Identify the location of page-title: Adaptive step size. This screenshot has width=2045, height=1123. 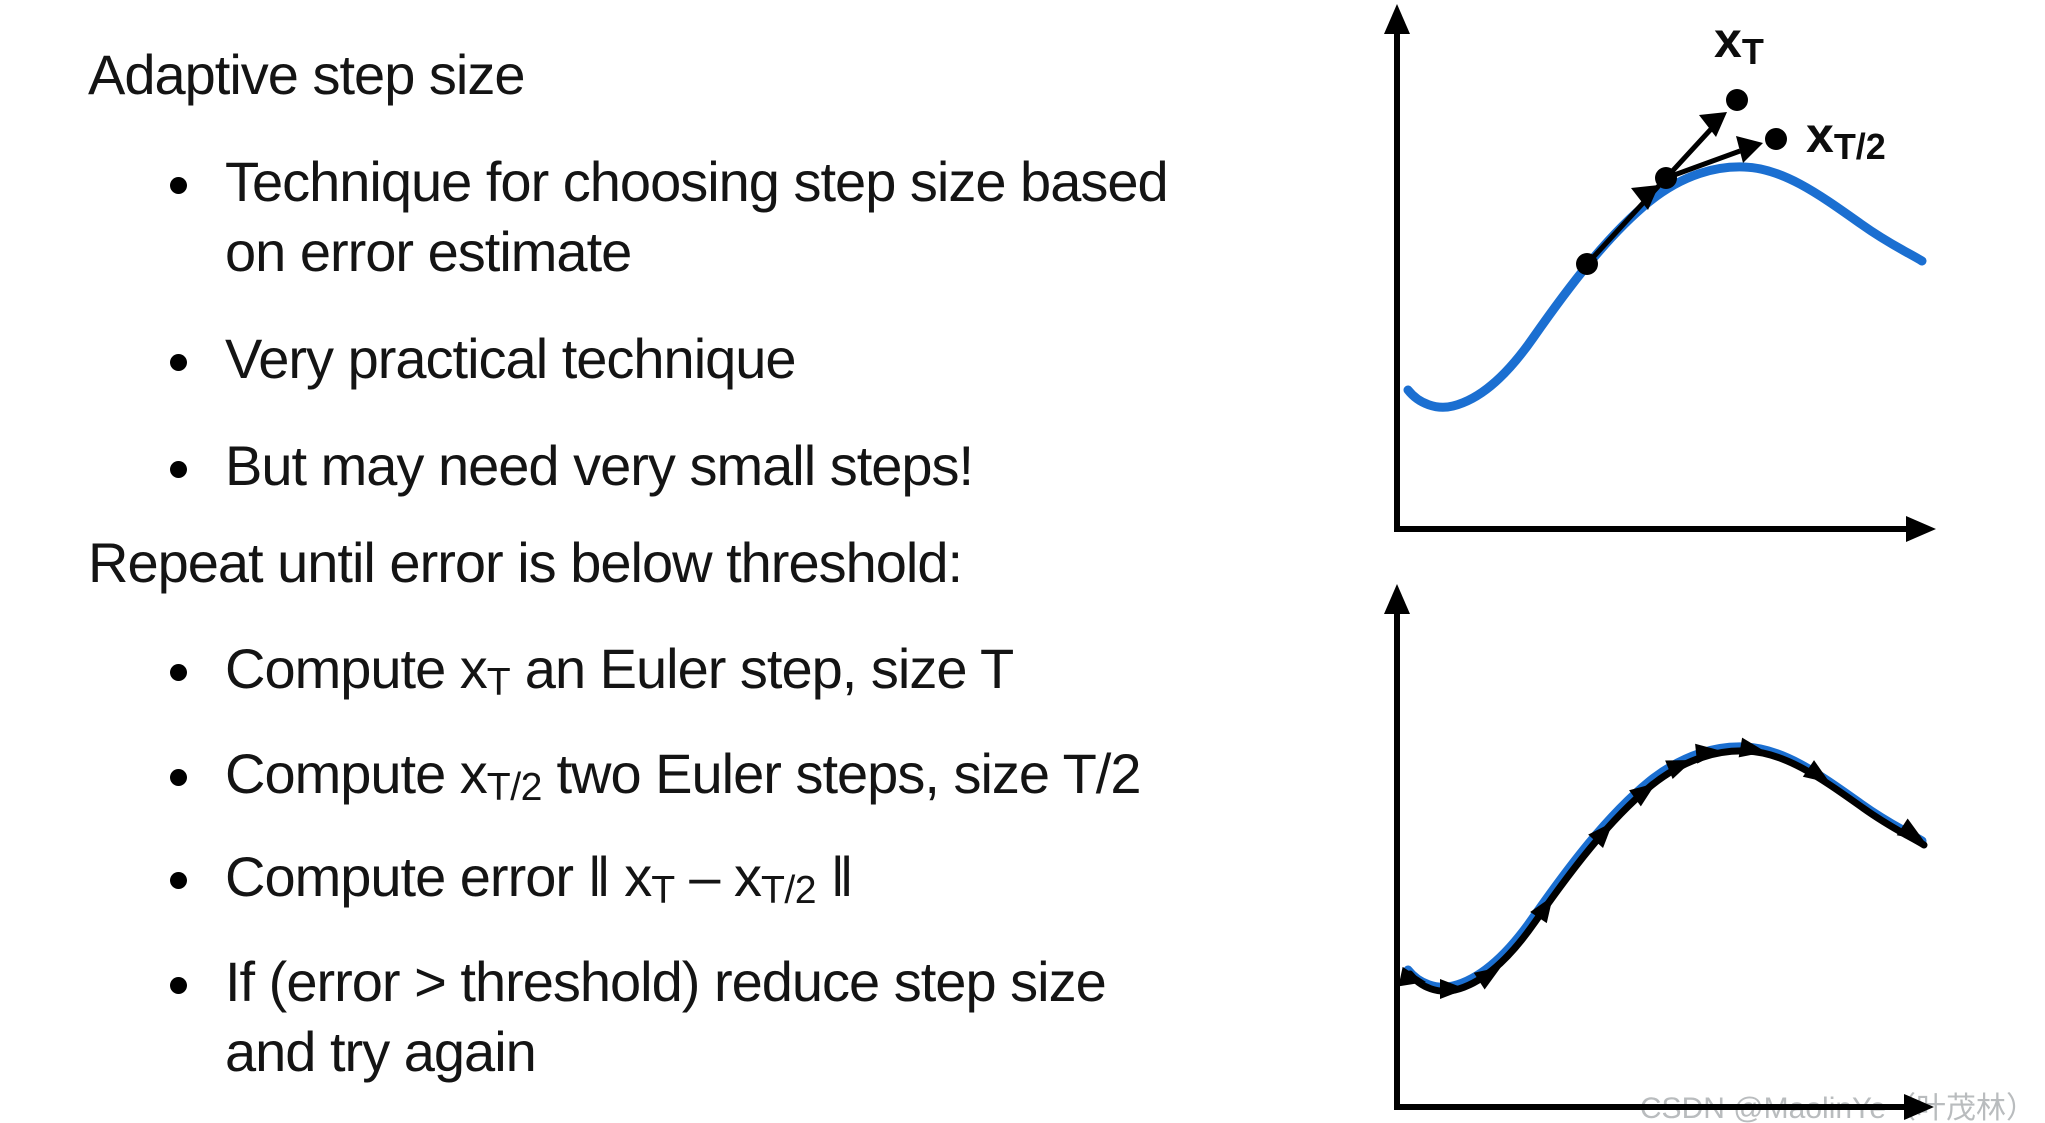
(306, 74).